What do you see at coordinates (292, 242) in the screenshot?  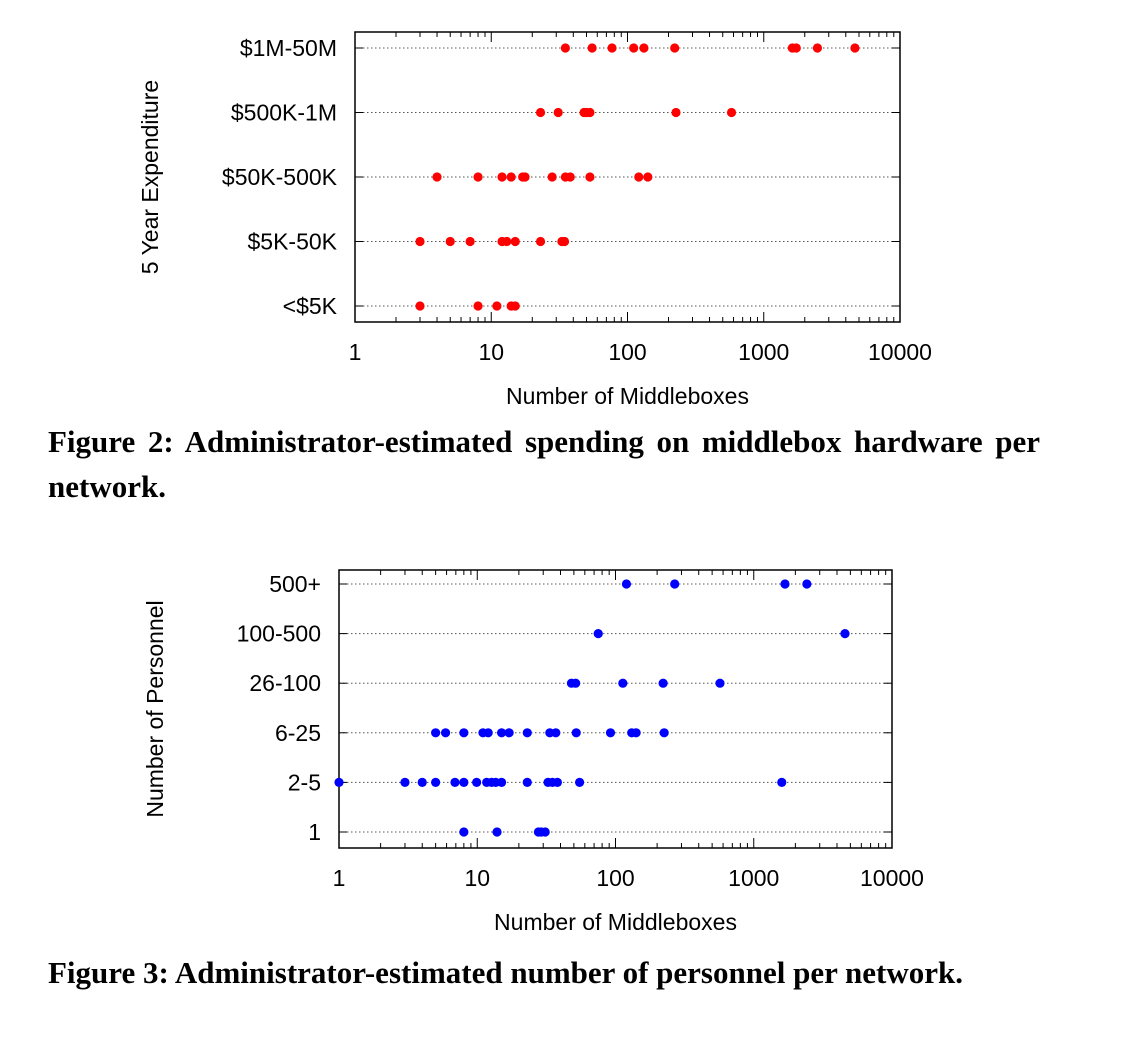 I see `y-tick-label: $5K-50K` at bounding box center [292, 242].